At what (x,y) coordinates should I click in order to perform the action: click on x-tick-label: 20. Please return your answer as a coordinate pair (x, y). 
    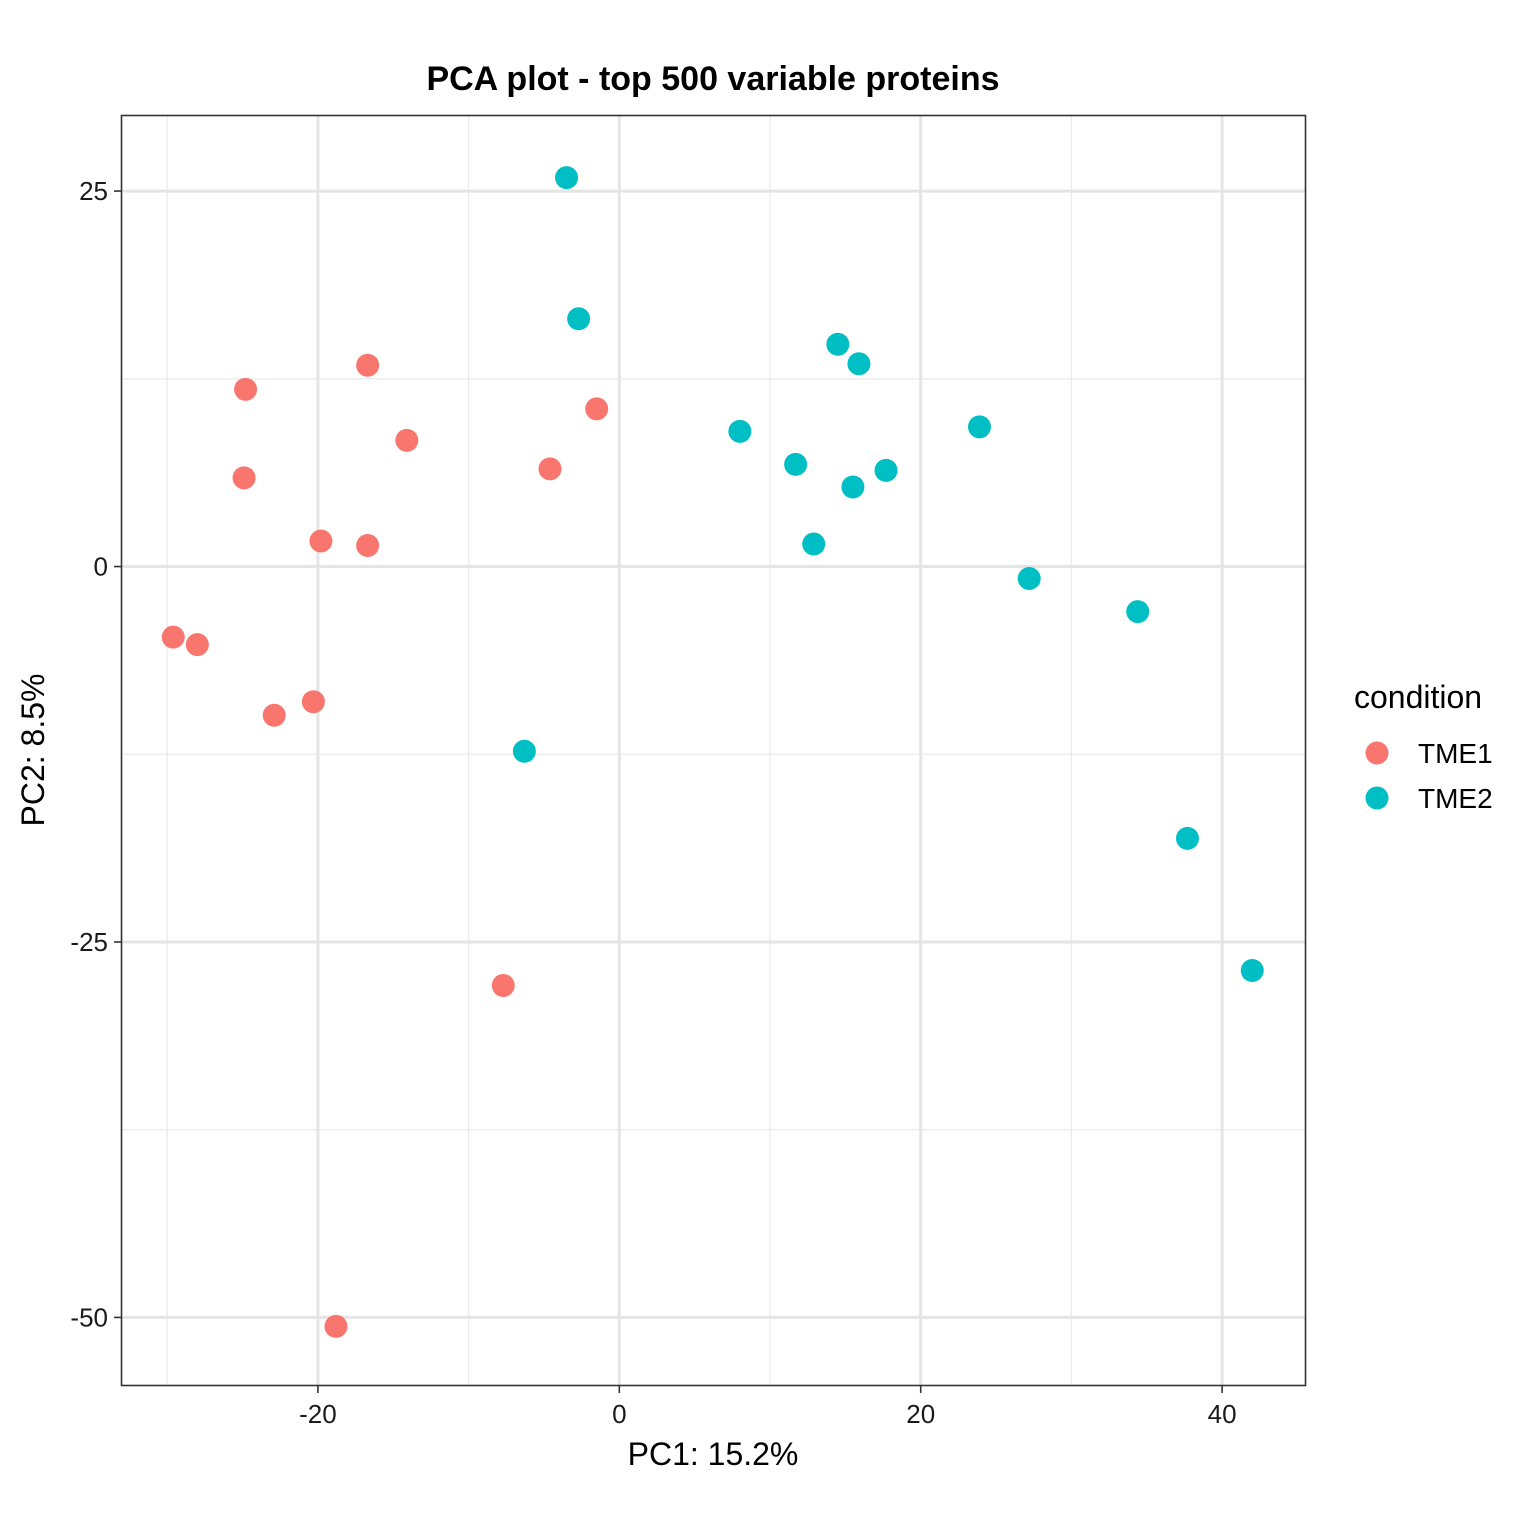
    Looking at the image, I should click on (920, 1414).